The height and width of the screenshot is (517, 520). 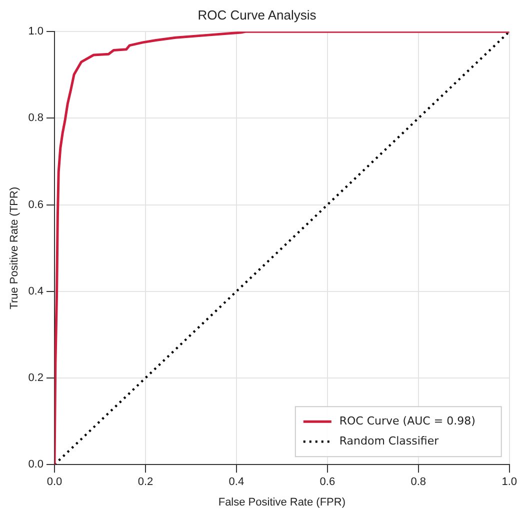 What do you see at coordinates (36, 118) in the screenshot?
I see `y-tick-label: 0.8` at bounding box center [36, 118].